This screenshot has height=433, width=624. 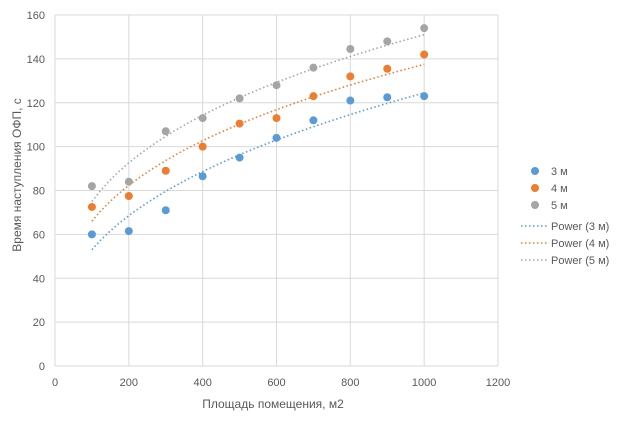 I want to click on legend-label: 4 м, so click(x=559, y=189).